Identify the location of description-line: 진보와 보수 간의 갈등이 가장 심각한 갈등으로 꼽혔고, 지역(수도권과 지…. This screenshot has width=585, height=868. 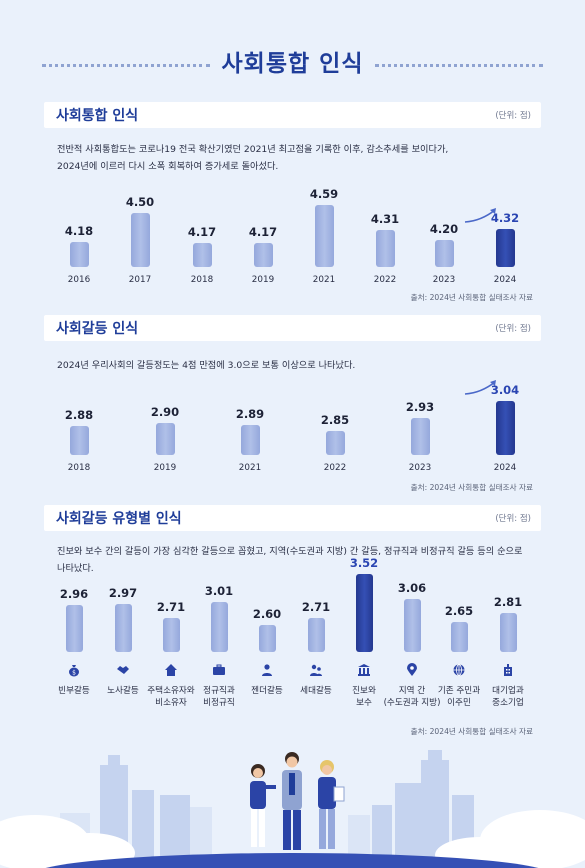
(290, 551).